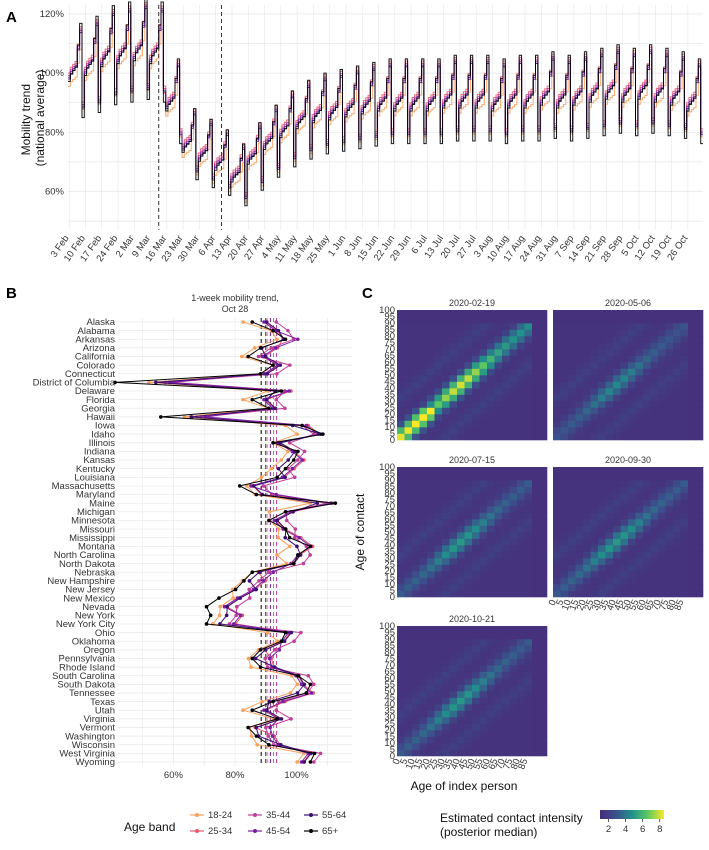 The image size is (709, 850). What do you see at coordinates (85, 555) in the screenshot?
I see `state-label: North Carolina` at bounding box center [85, 555].